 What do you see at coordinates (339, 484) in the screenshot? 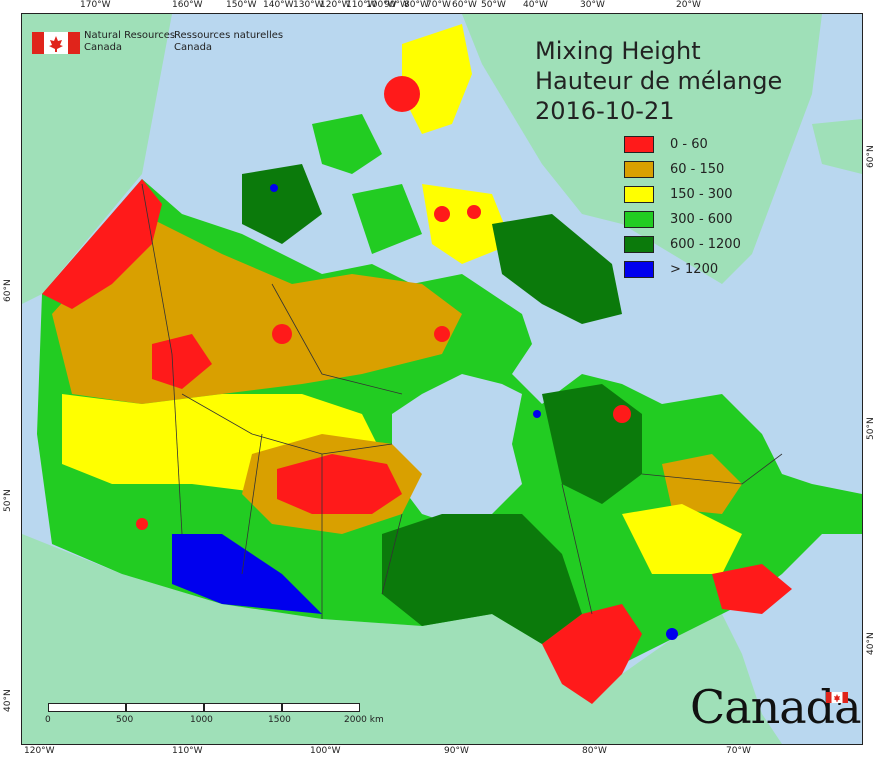
I see `zone-prairie-red` at bounding box center [339, 484].